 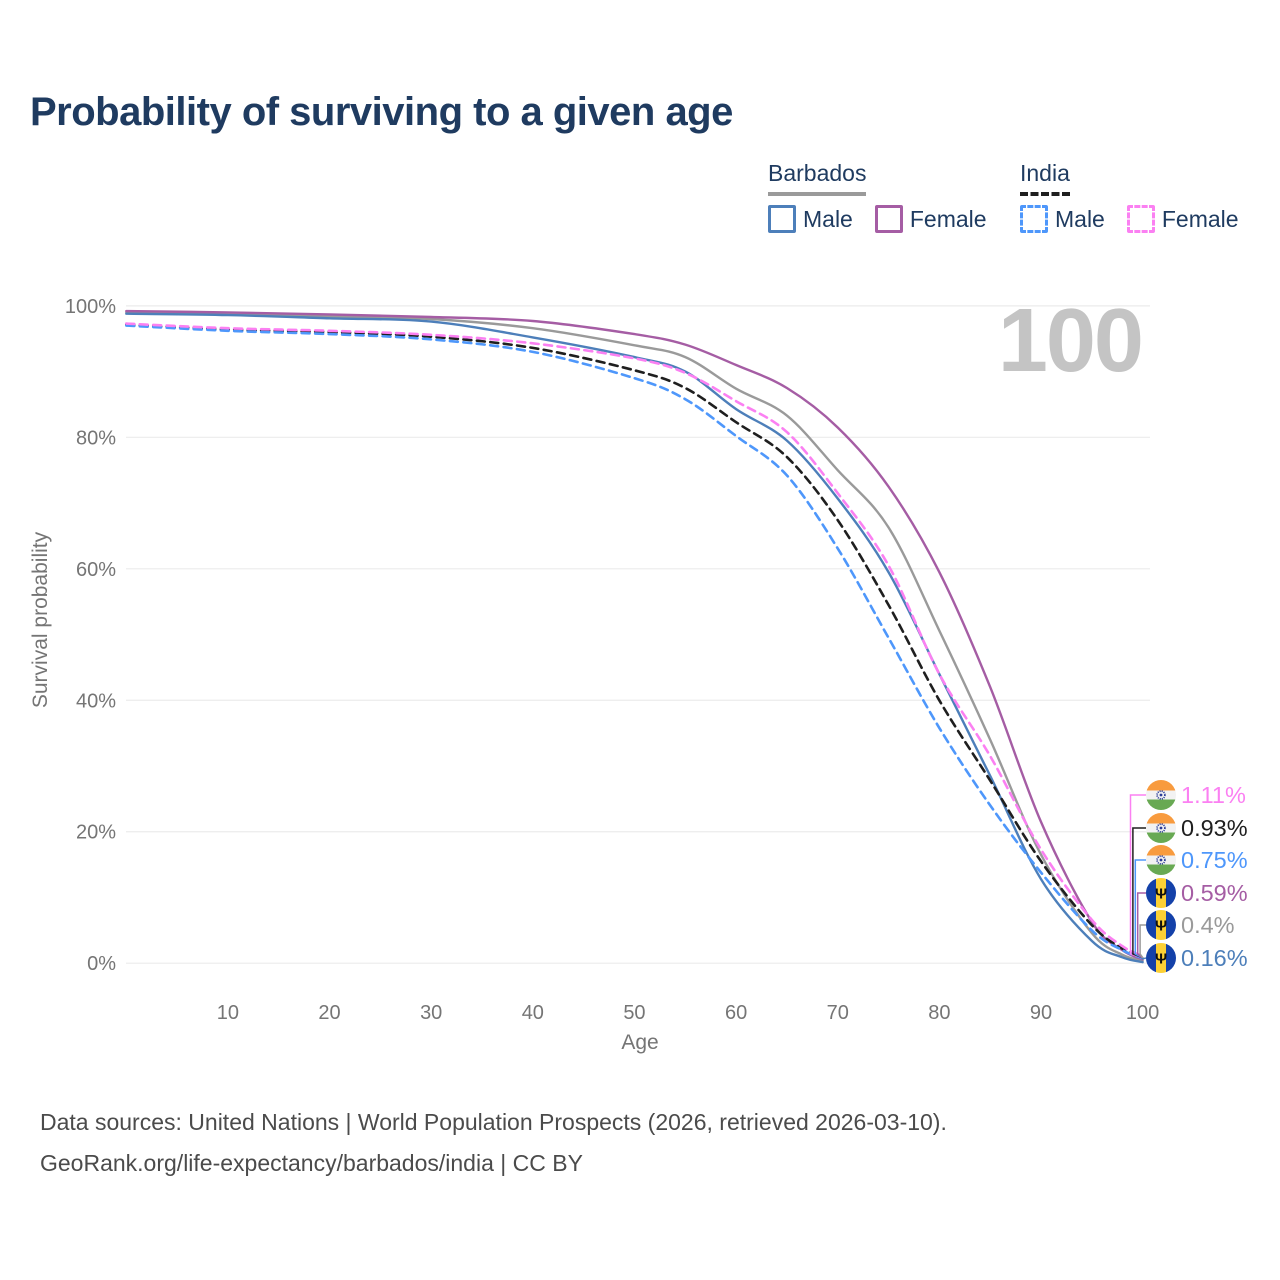 I want to click on y-tick-label: 60%, so click(x=96, y=570).